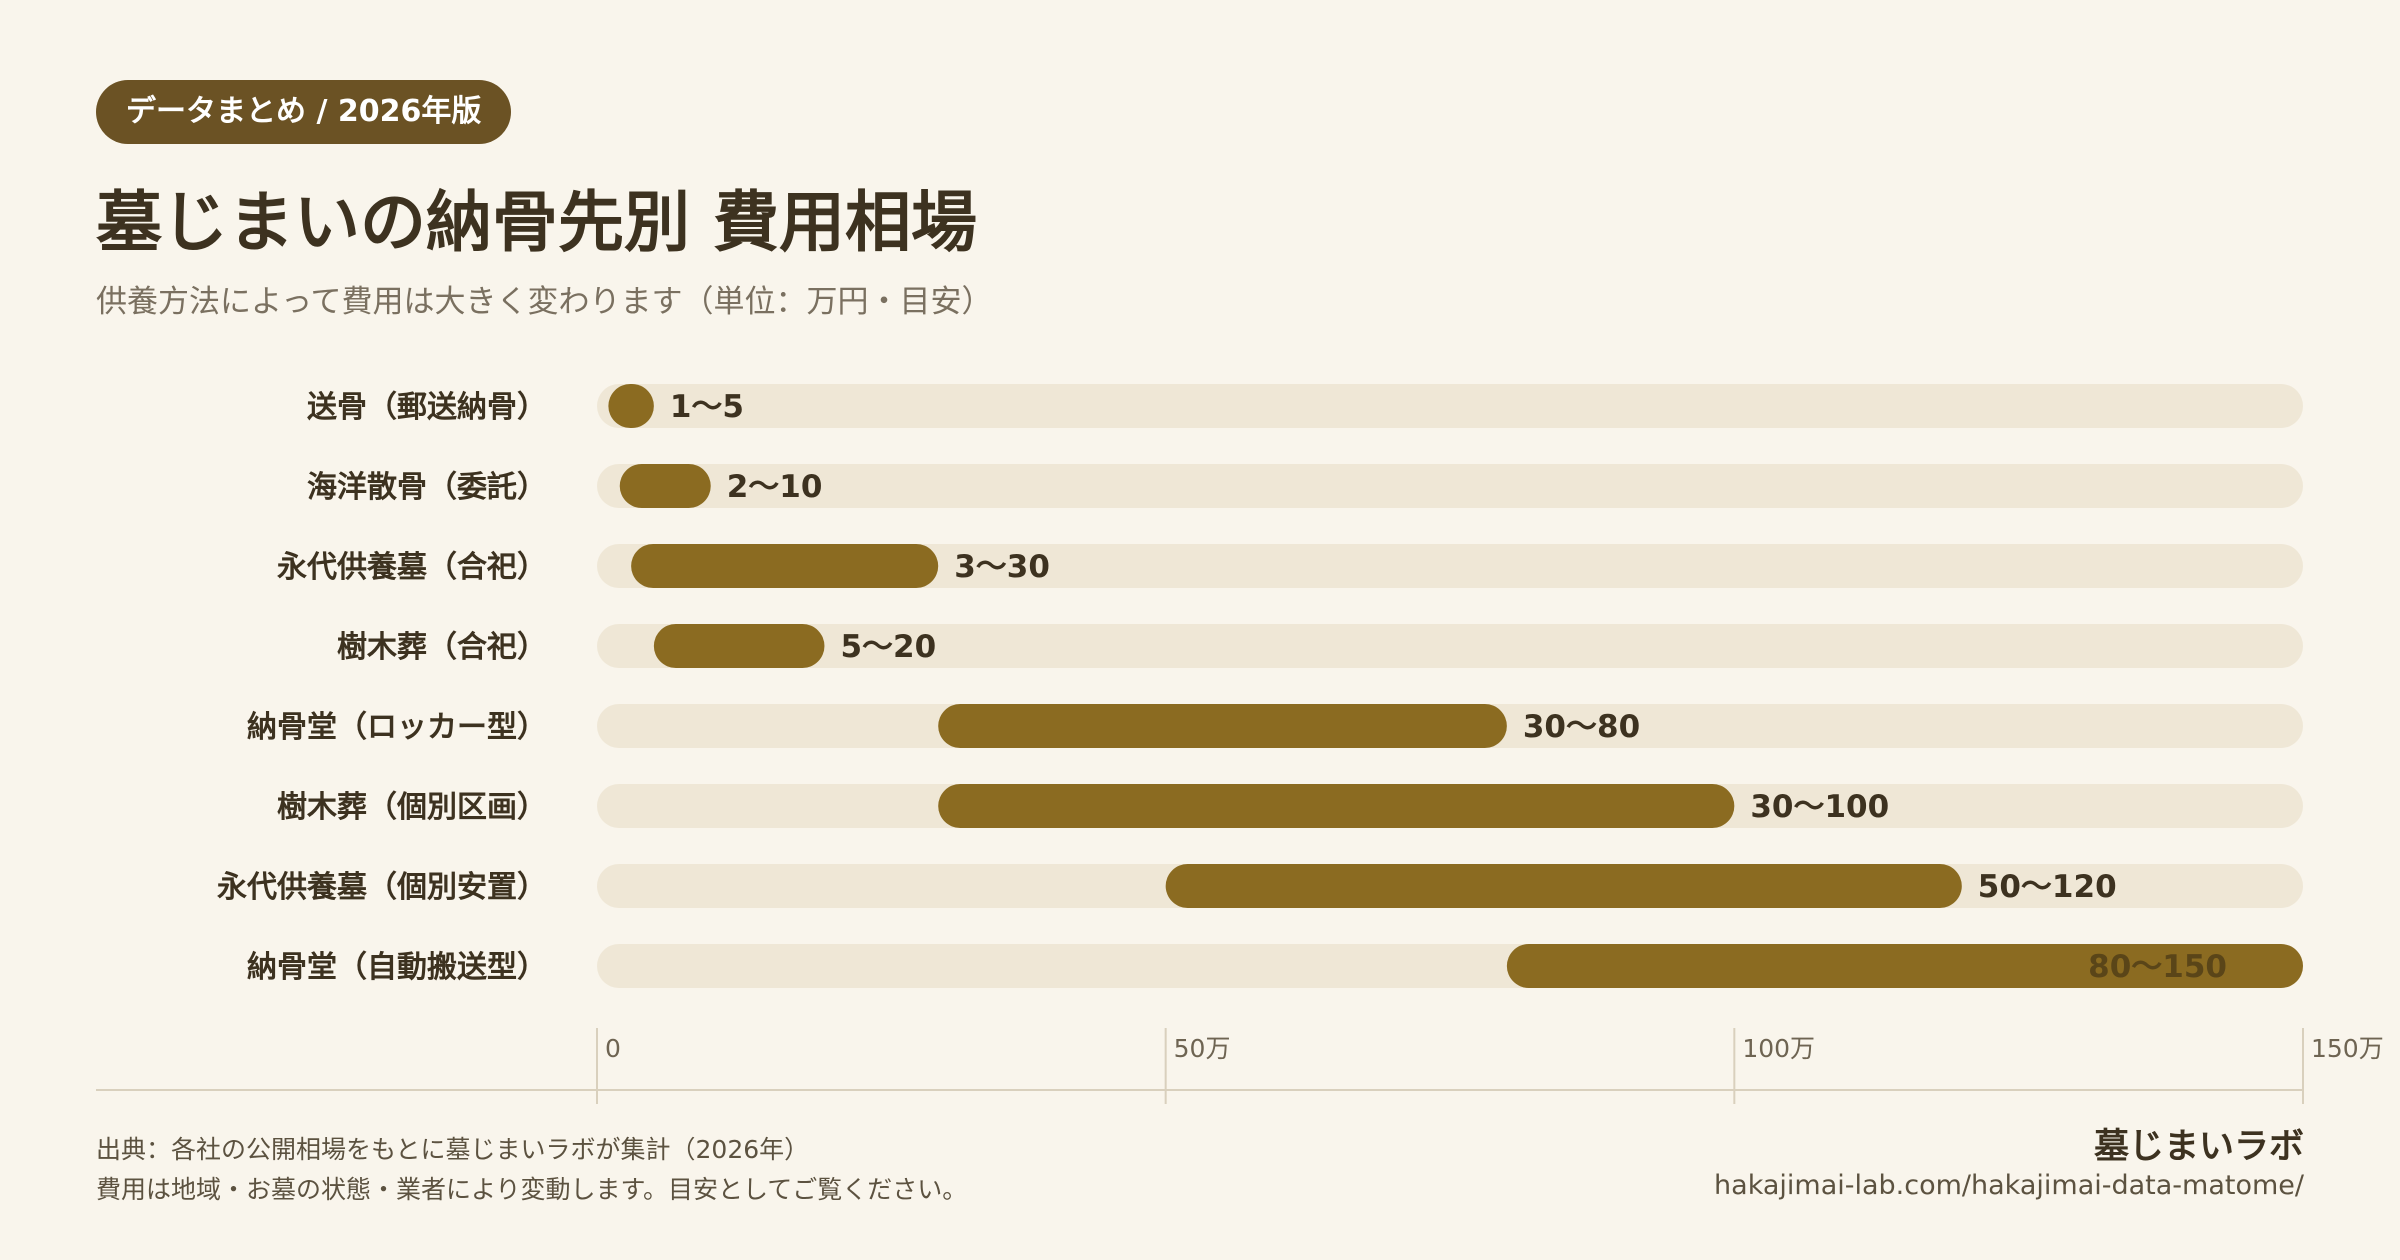  Describe the element at coordinates (2157, 967) in the screenshot. I see `value-label: 80〜150` at that location.